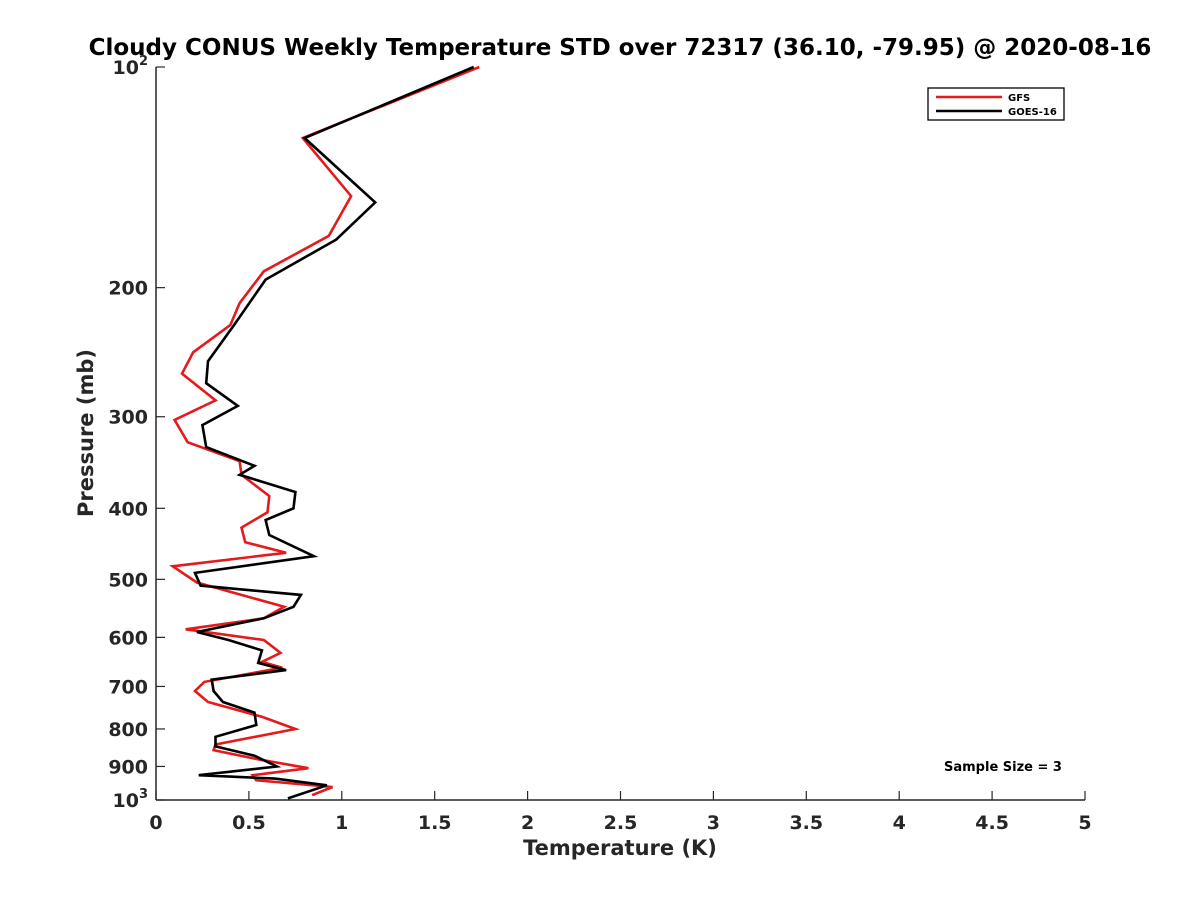  What do you see at coordinates (131, 799) in the screenshot?
I see `y-tick-label: 10³` at bounding box center [131, 799].